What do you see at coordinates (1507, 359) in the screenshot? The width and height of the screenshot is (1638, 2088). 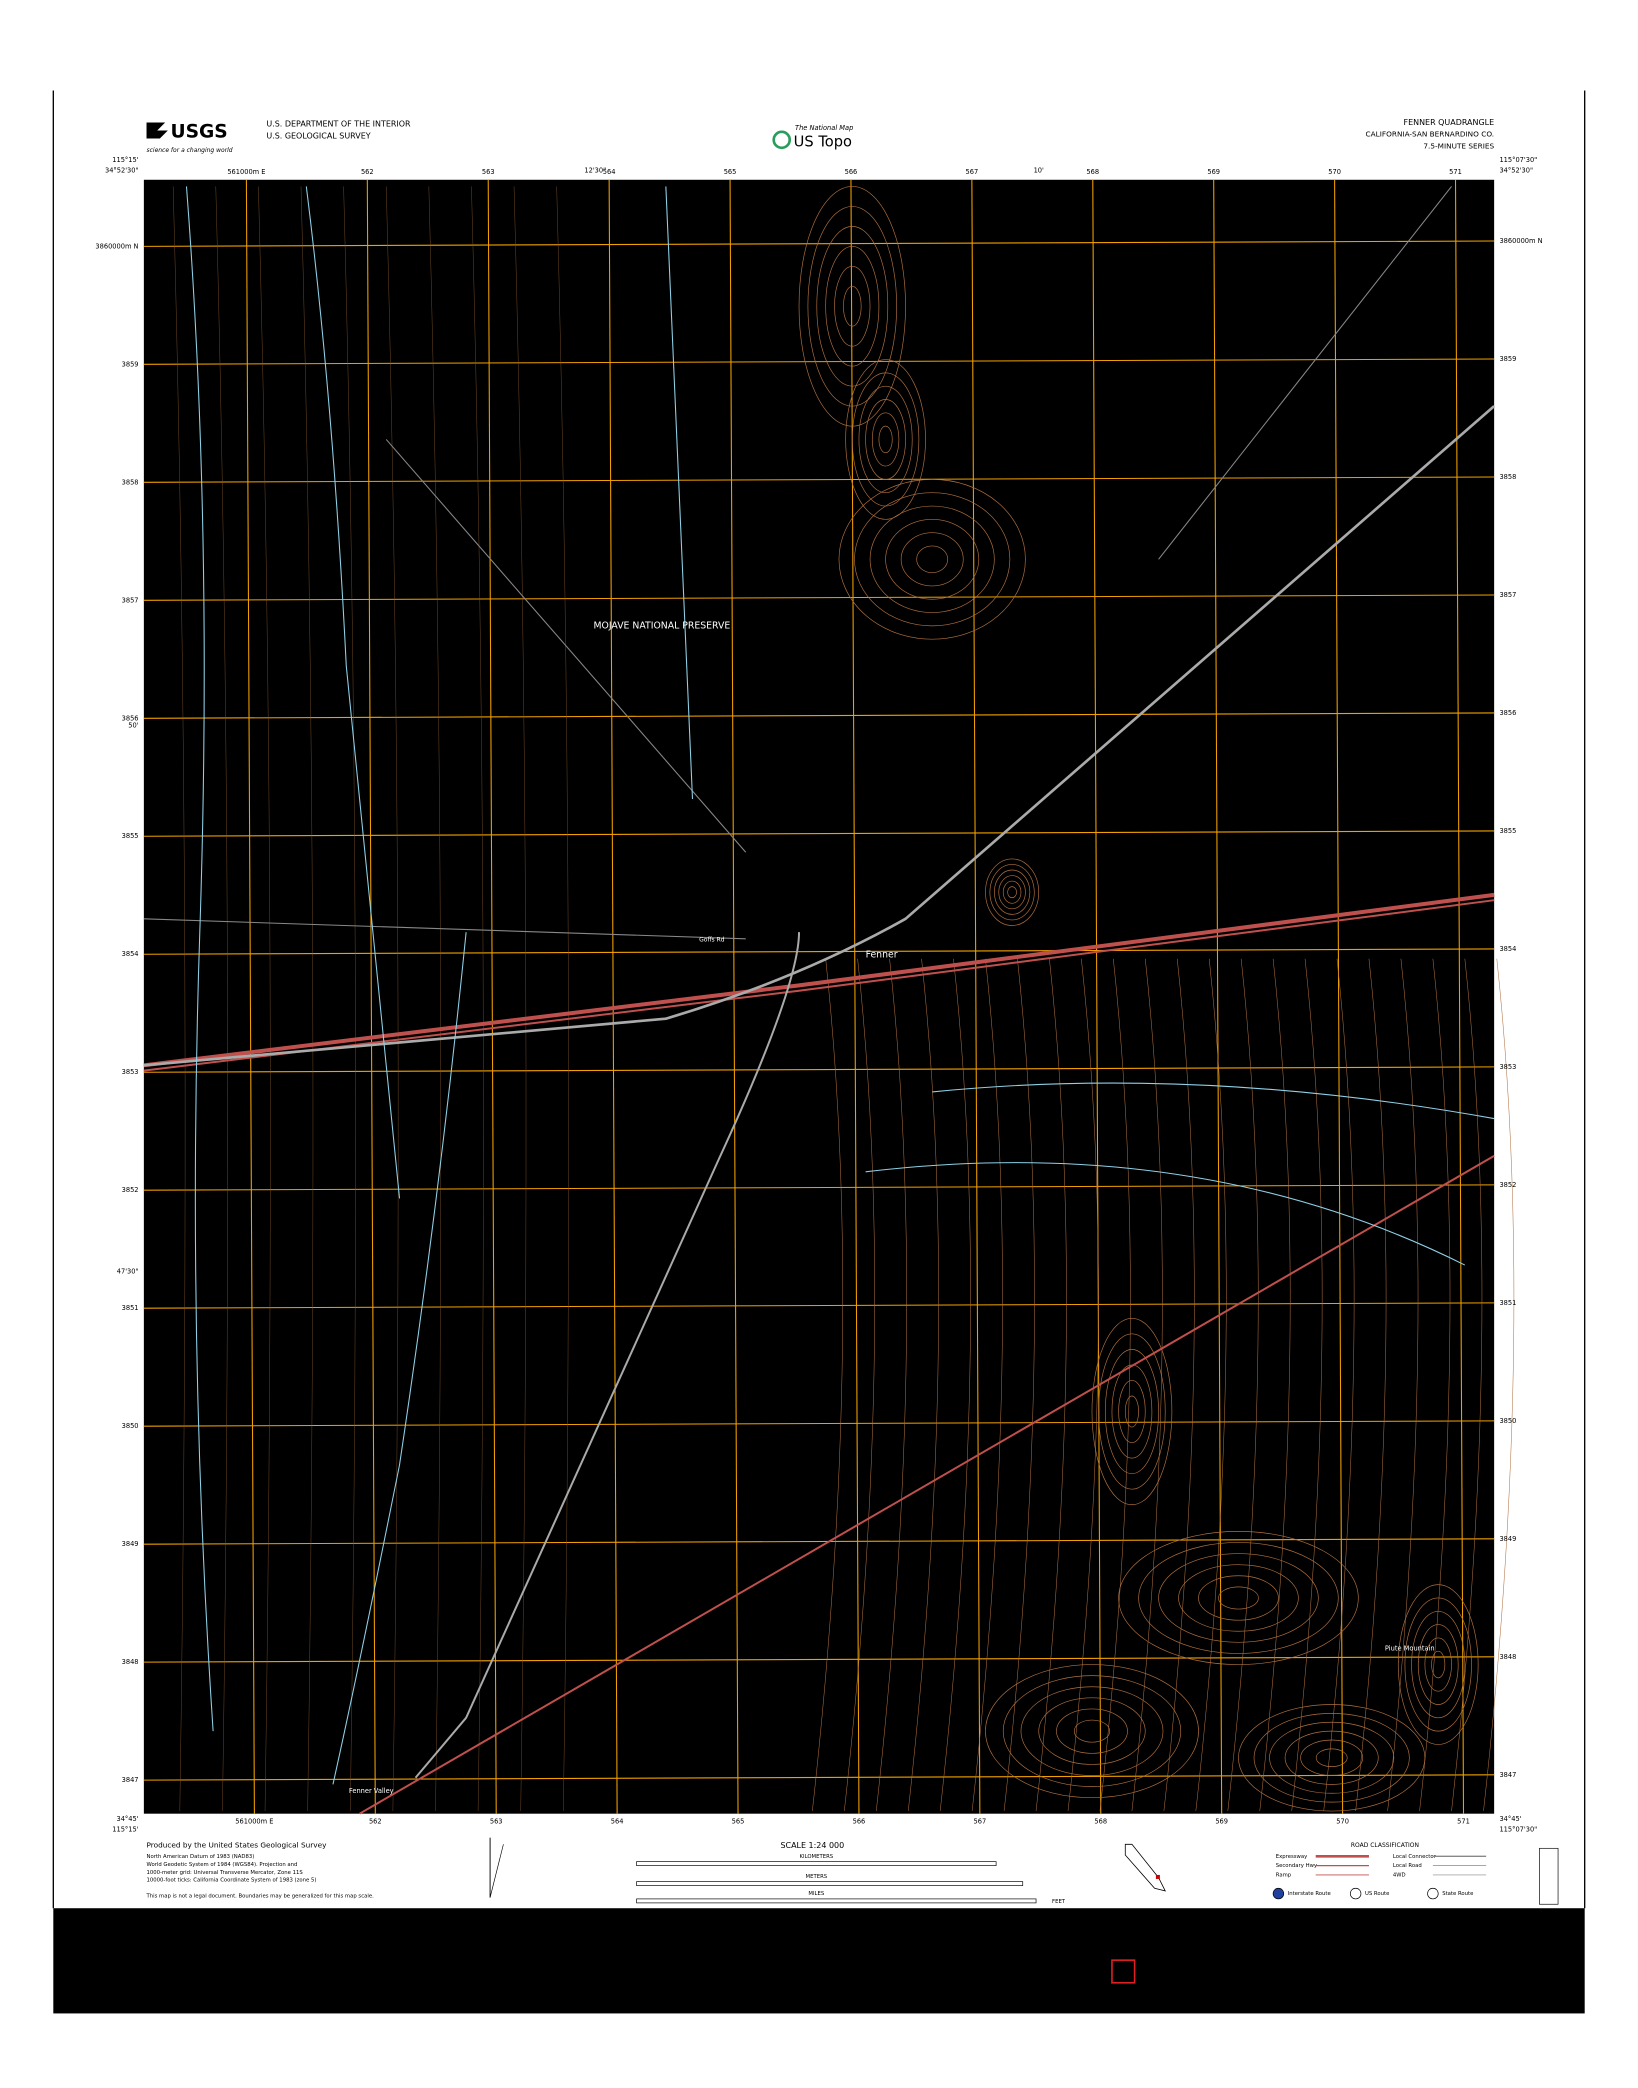 I see `northing-label: 3859` at bounding box center [1507, 359].